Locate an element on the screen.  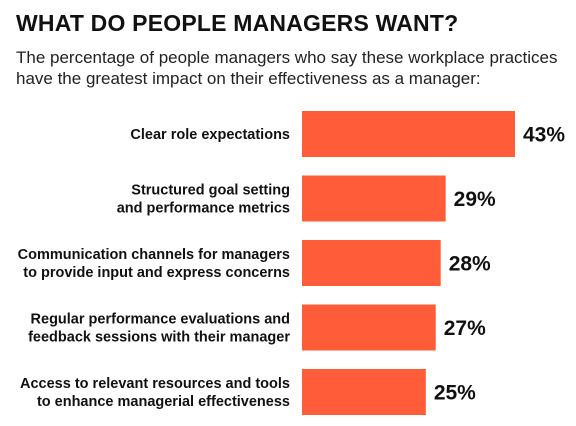
chart-title: WHAT DO PEOPLE MANAGERS WANT? is located at coordinates (237, 23).